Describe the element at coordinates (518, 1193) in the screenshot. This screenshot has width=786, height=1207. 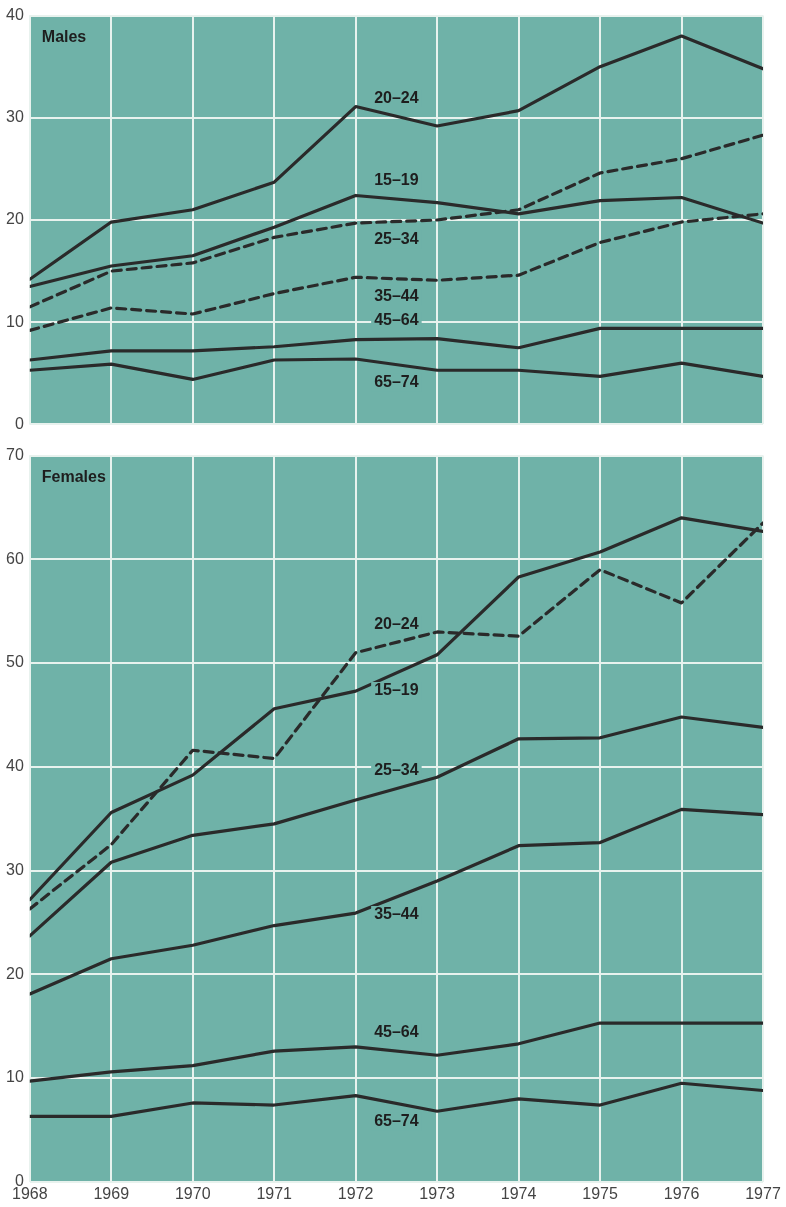
I see `x-tick-label: 1974` at that location.